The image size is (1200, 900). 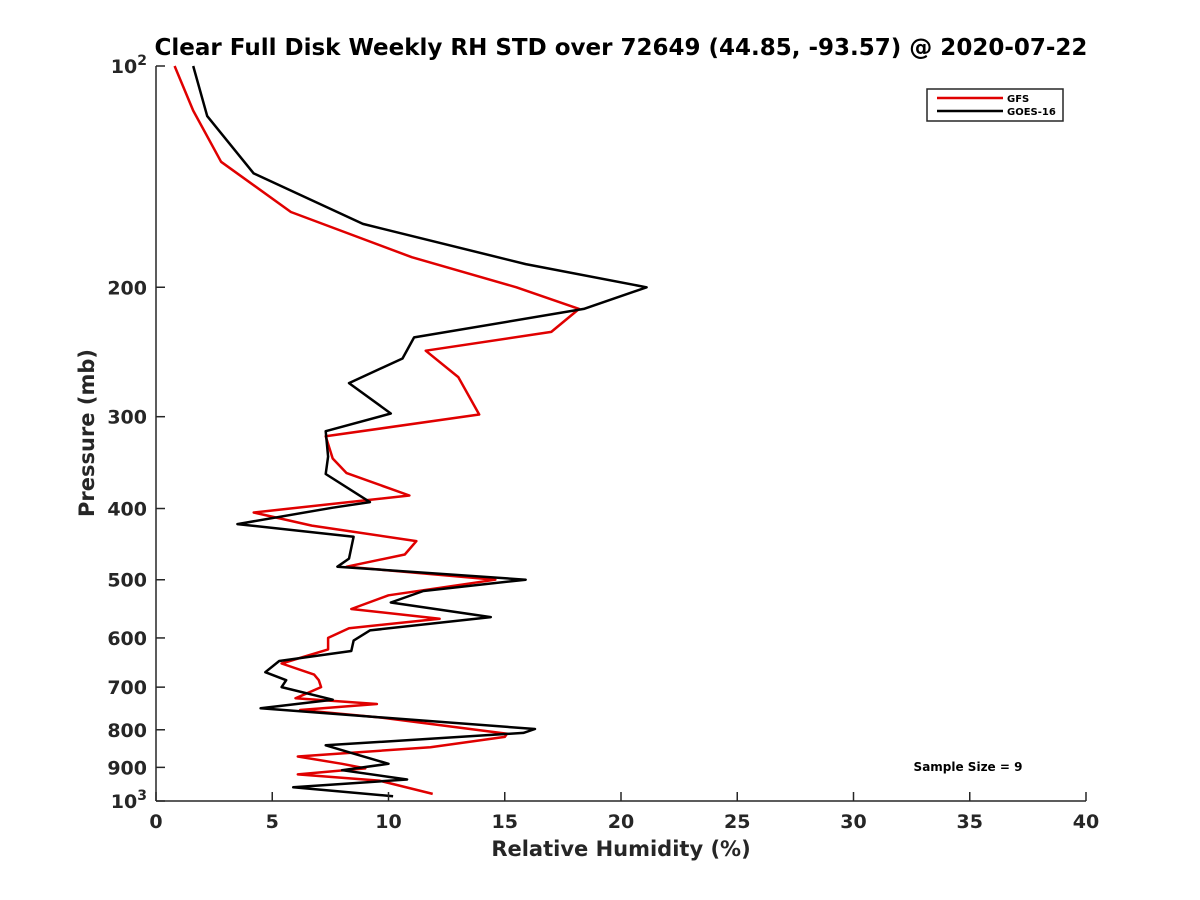 I want to click on x-tick-label: 20, so click(x=621, y=822).